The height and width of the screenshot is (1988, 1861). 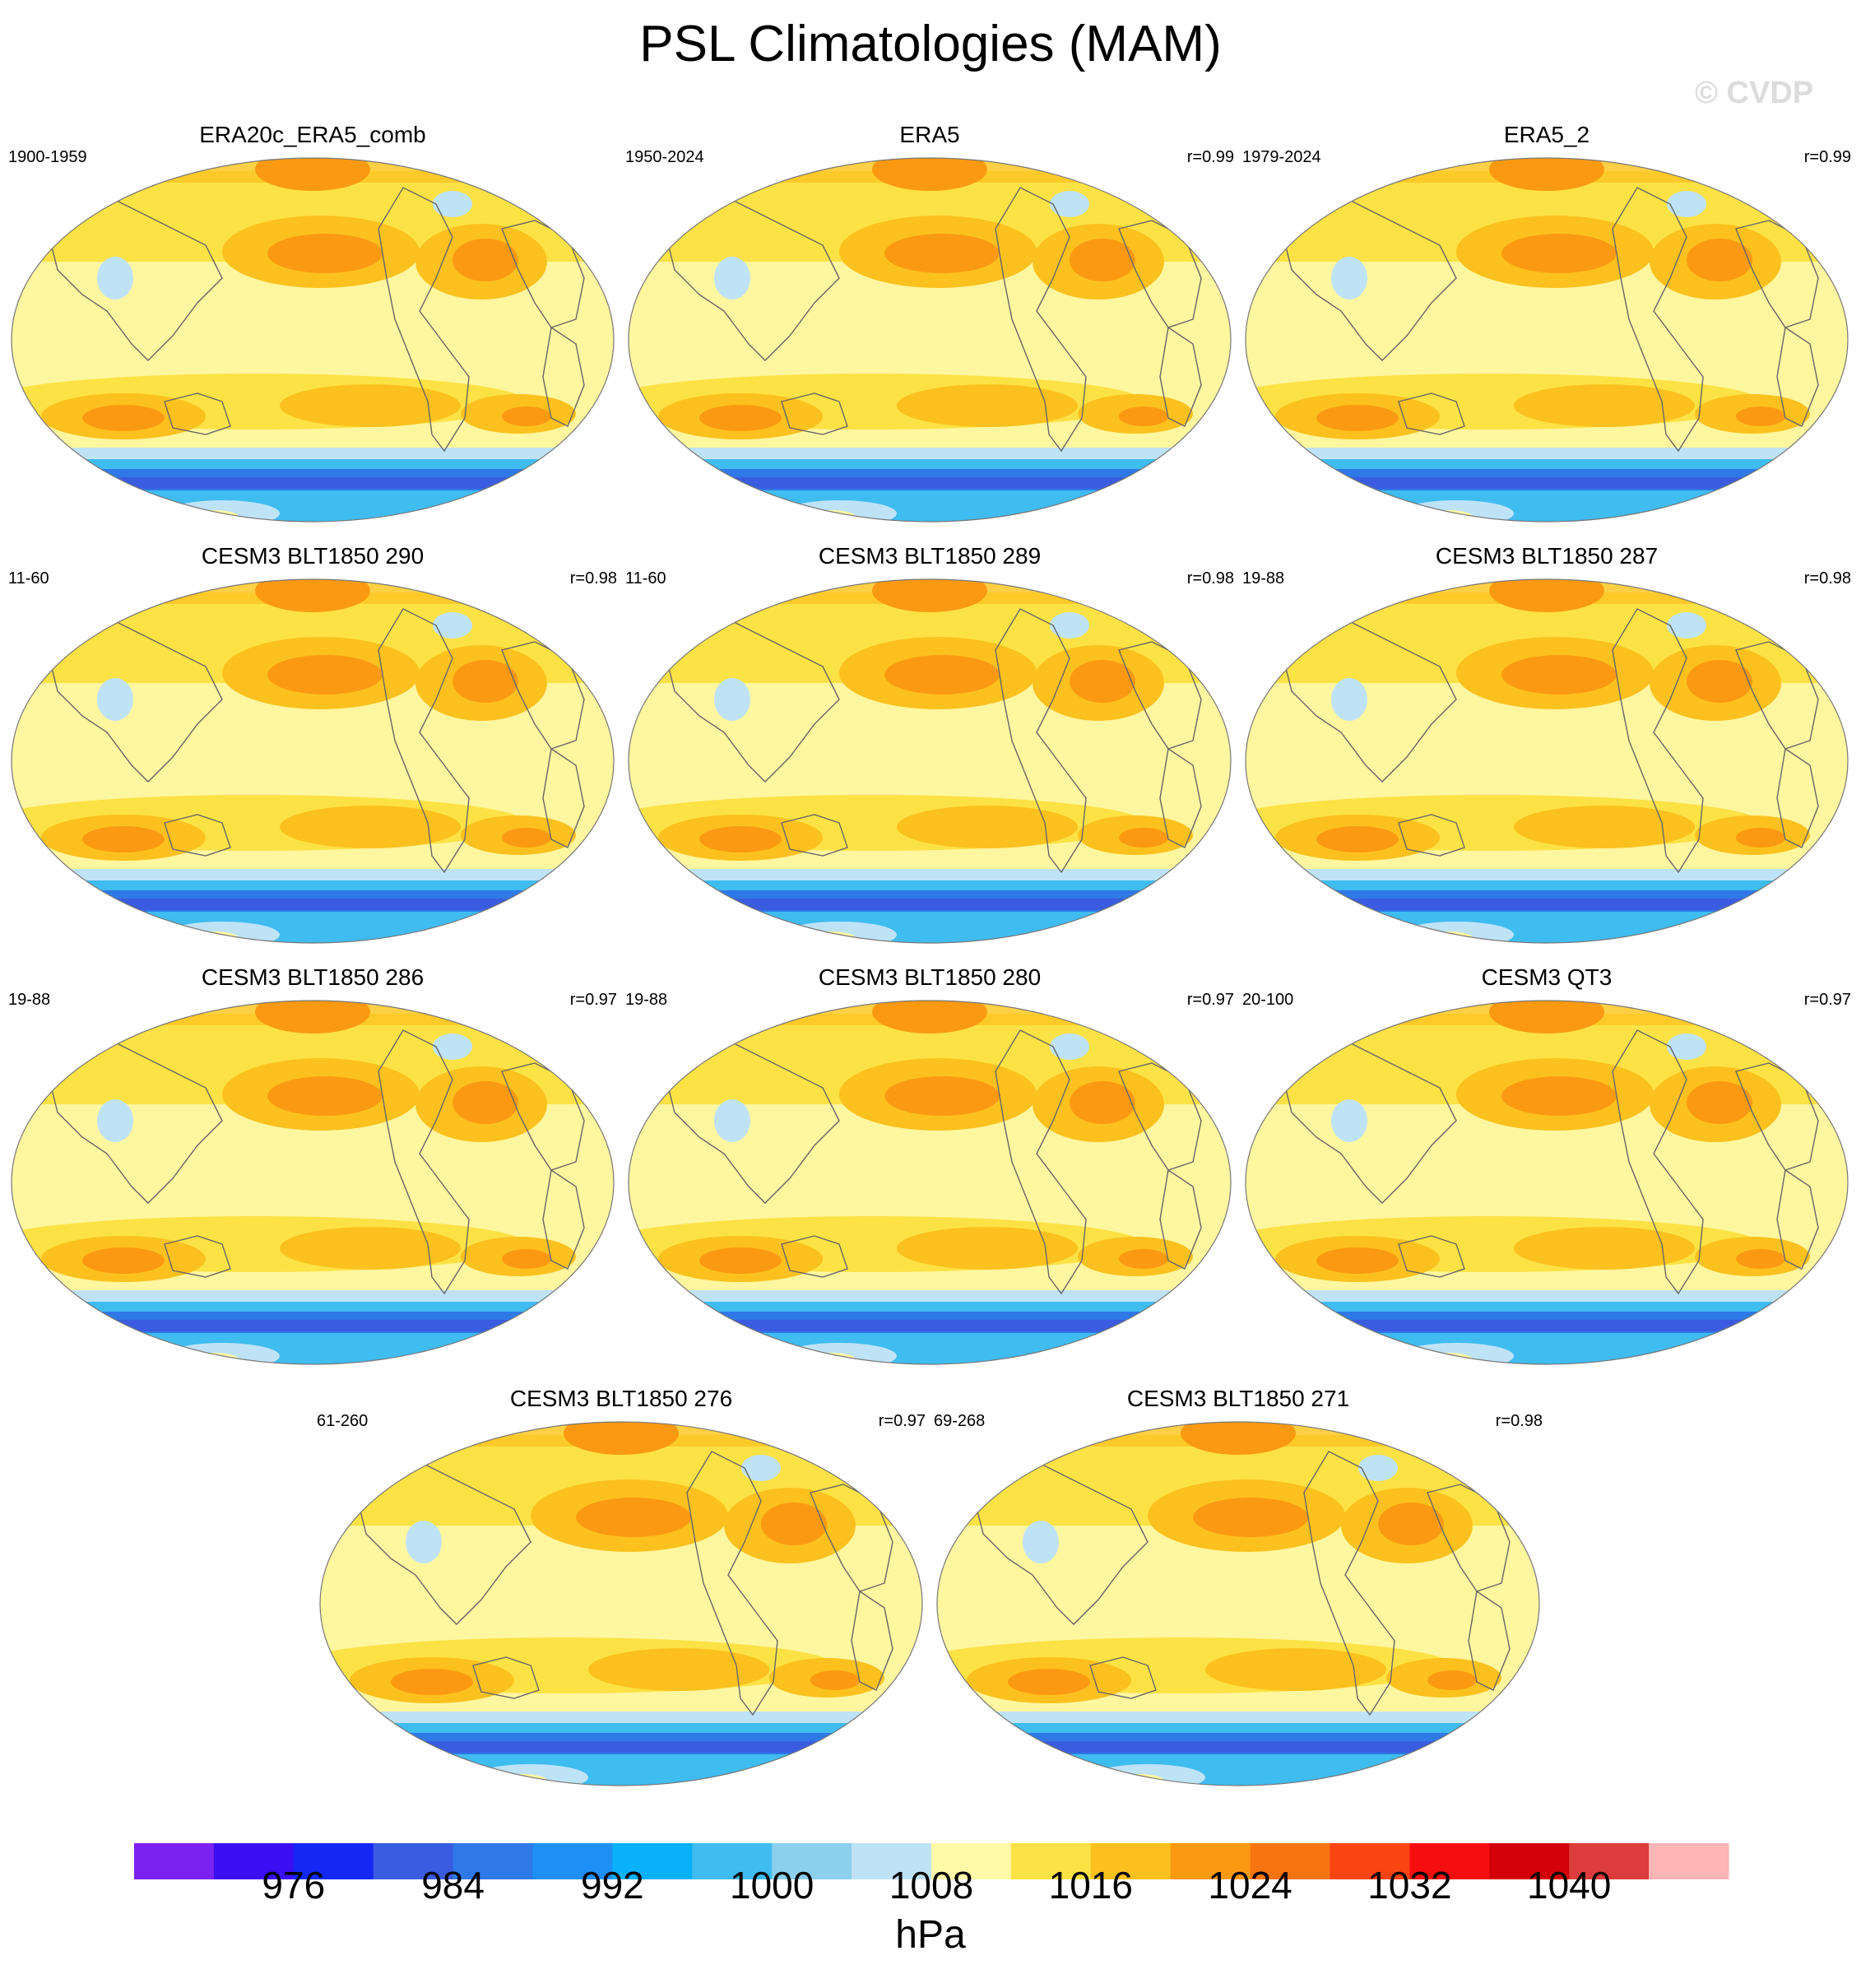 I want to click on map-panel: CESM3 BLT1850 280 19-88 r=0.97, so click(x=929, y=1166).